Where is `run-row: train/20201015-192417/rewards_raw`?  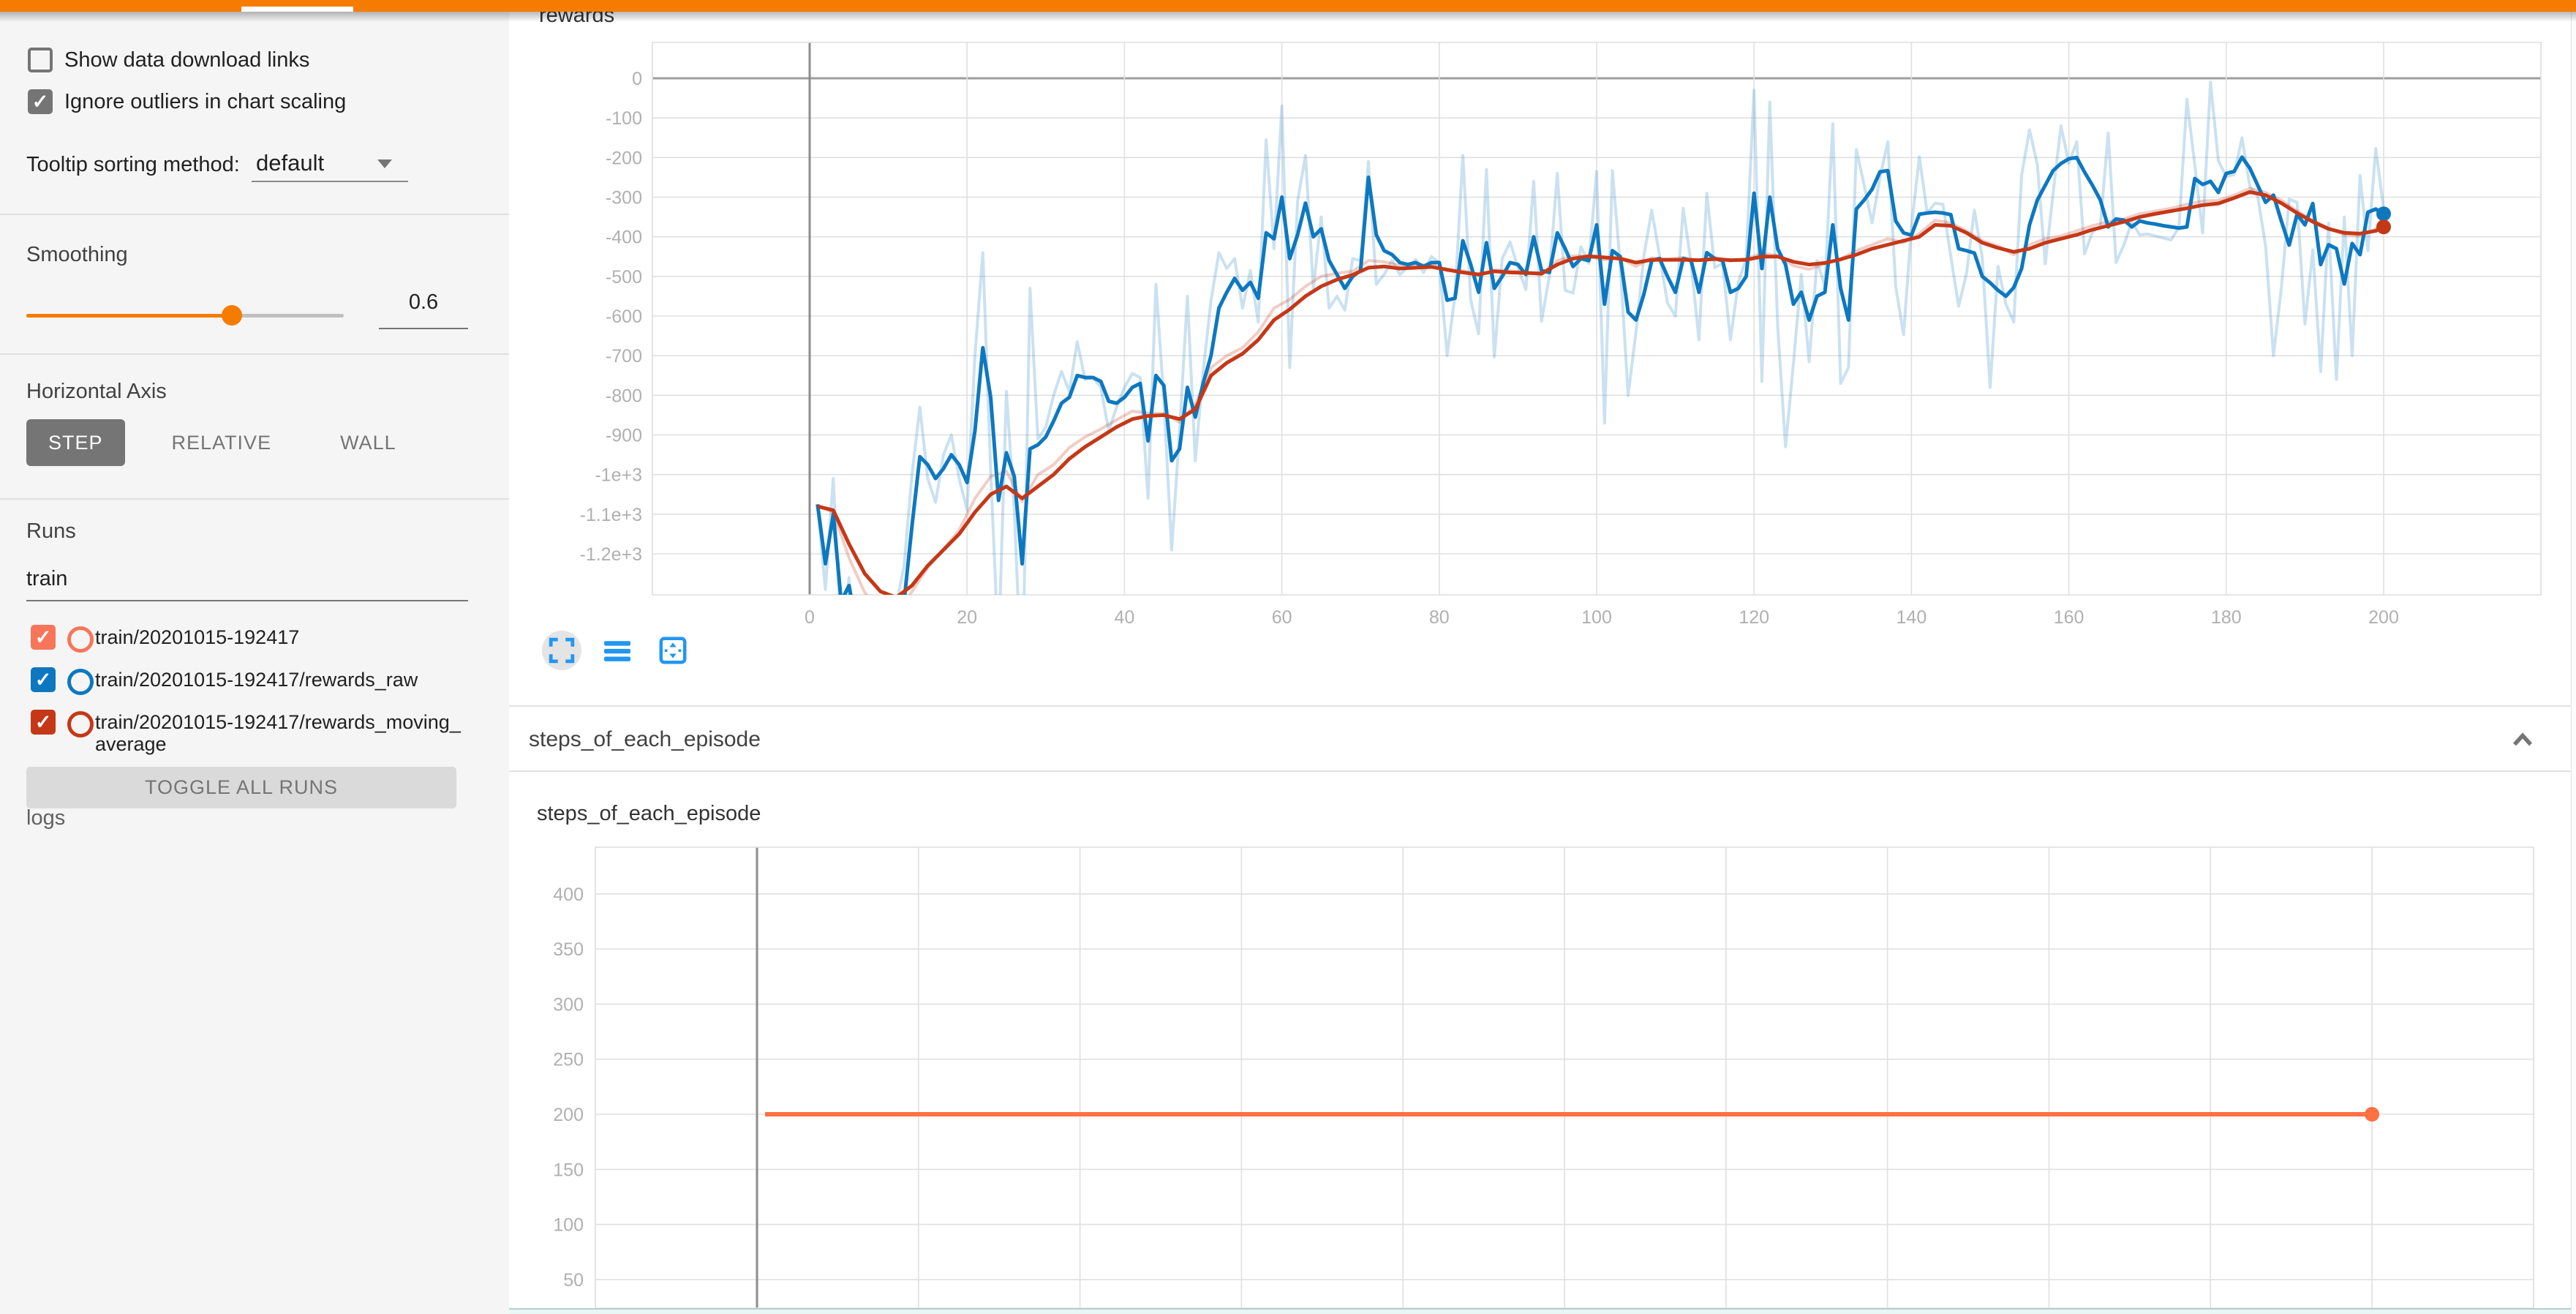 run-row: train/20201015-192417/rewards_raw is located at coordinates (254, 679).